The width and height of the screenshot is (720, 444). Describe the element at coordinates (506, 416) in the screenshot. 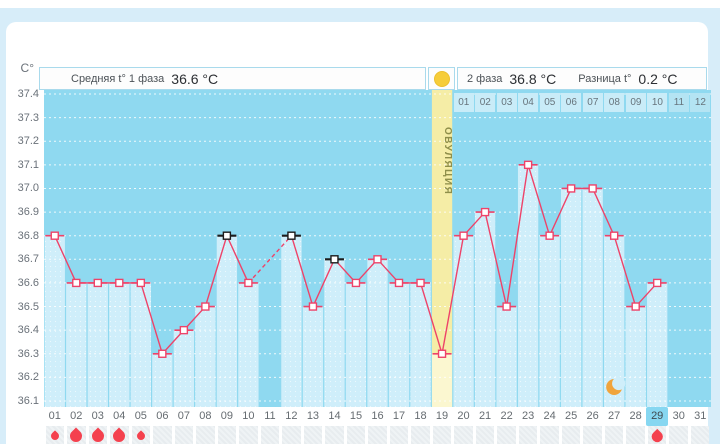

I see `day-label: 22` at that location.